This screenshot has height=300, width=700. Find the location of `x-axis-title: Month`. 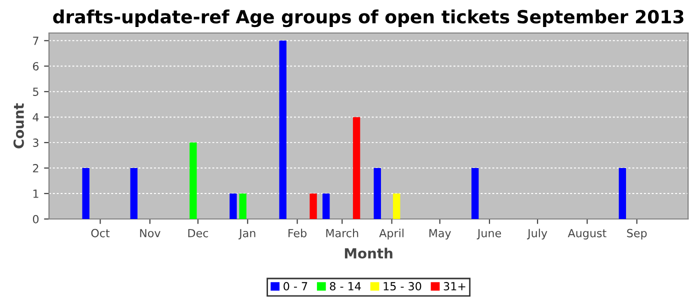

x-axis-title: Month is located at coordinates (368, 253).